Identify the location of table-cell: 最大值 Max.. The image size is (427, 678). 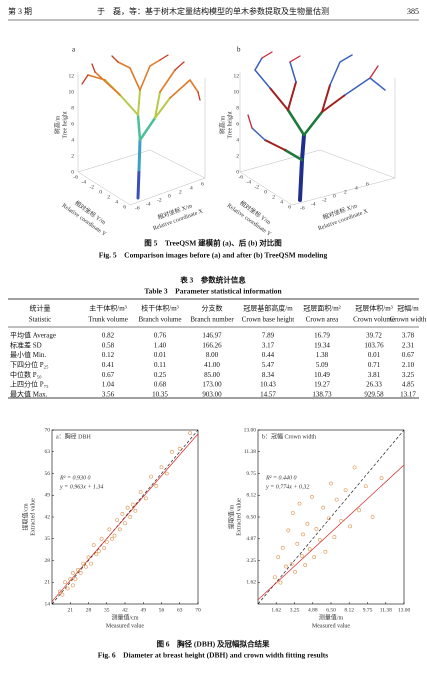
(29, 393).